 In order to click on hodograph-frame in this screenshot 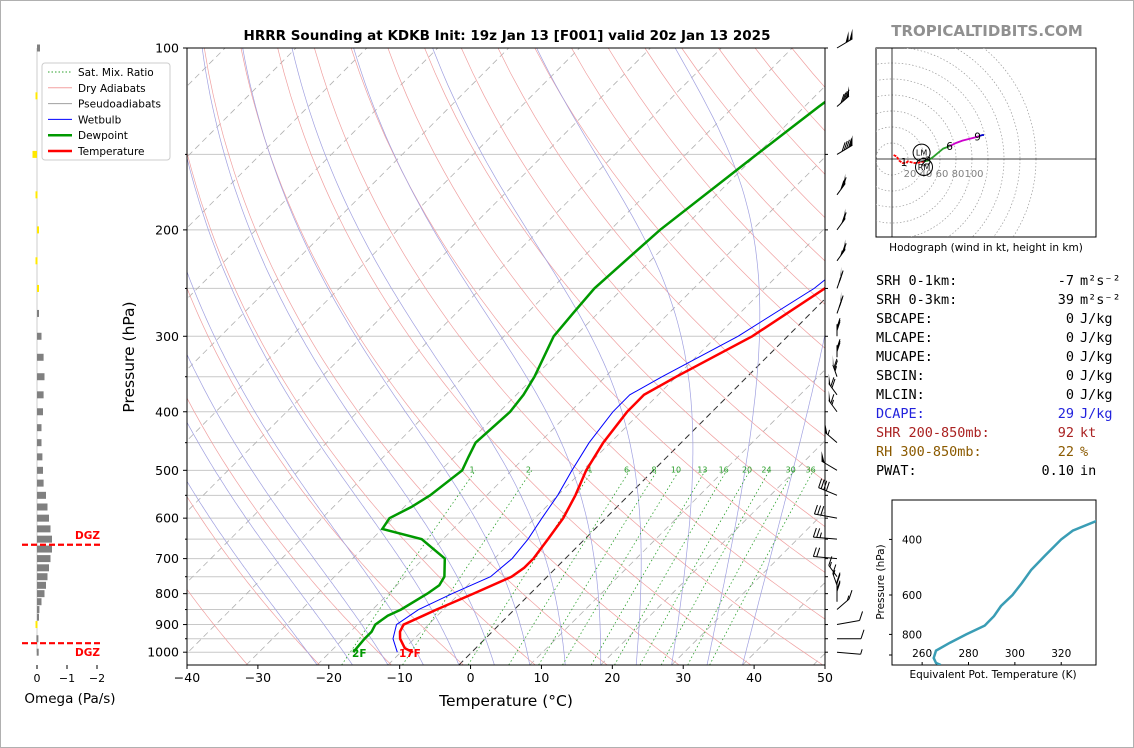, I will do `click(986, 142)`.